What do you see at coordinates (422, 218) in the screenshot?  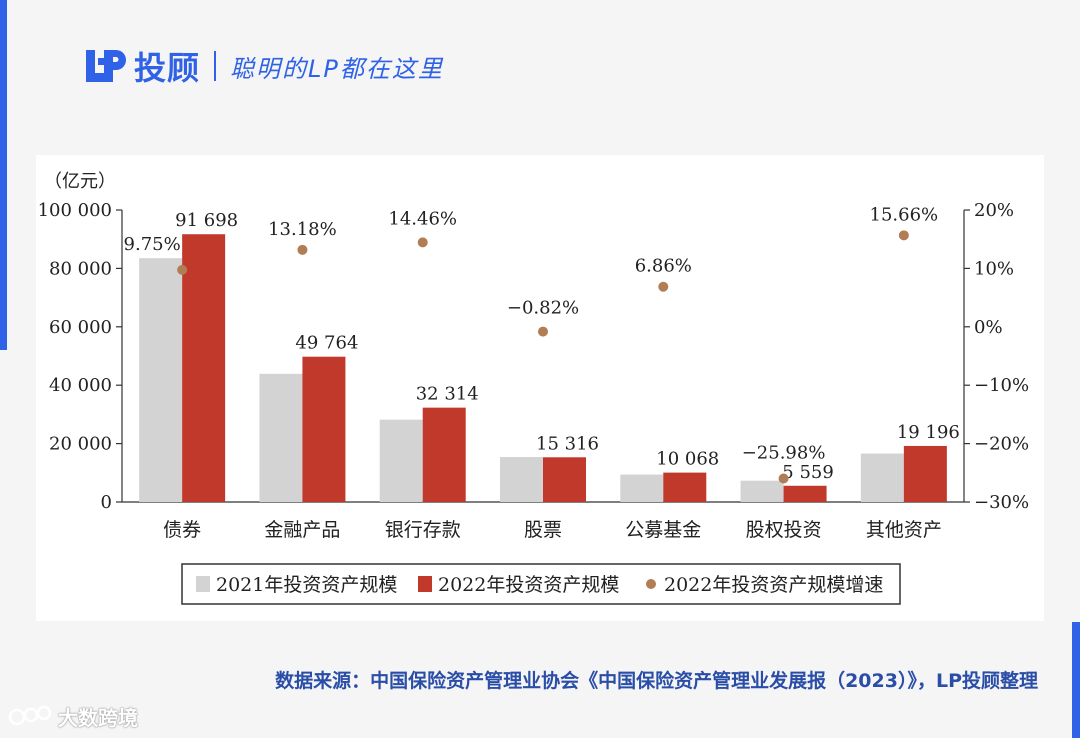 I see `growth-value-label: 14.46%` at bounding box center [422, 218].